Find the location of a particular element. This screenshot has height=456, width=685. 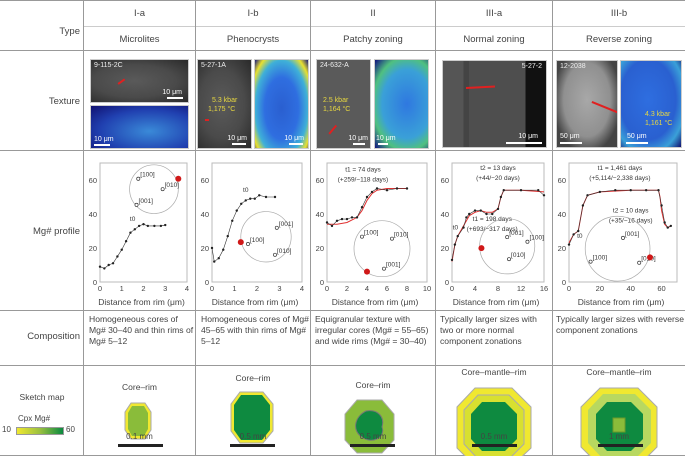

x-tick-label: 1 is located at coordinates (122, 288).